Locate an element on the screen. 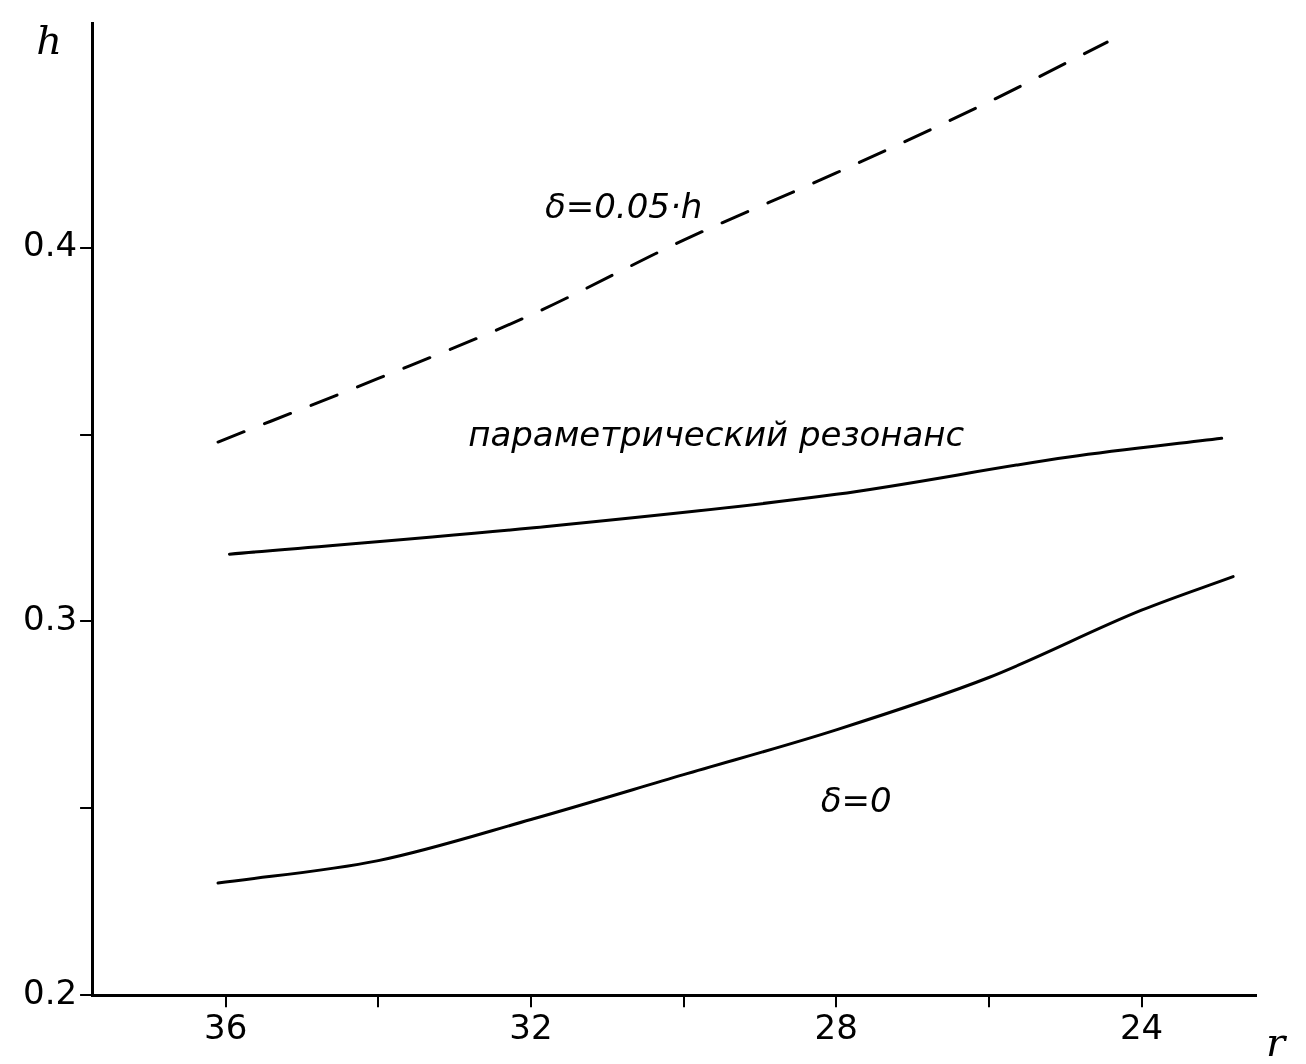 The height and width of the screenshot is (1064, 1306). x-tick-label: 28 is located at coordinates (836, 1027).